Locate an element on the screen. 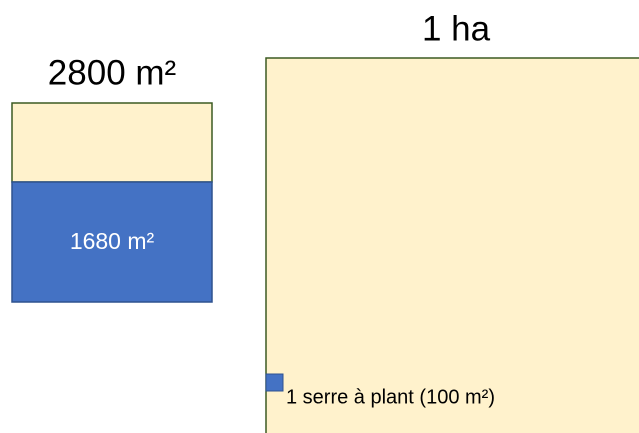 This screenshot has width=639, height=433. right-title: 1 ha is located at coordinates (456, 28).